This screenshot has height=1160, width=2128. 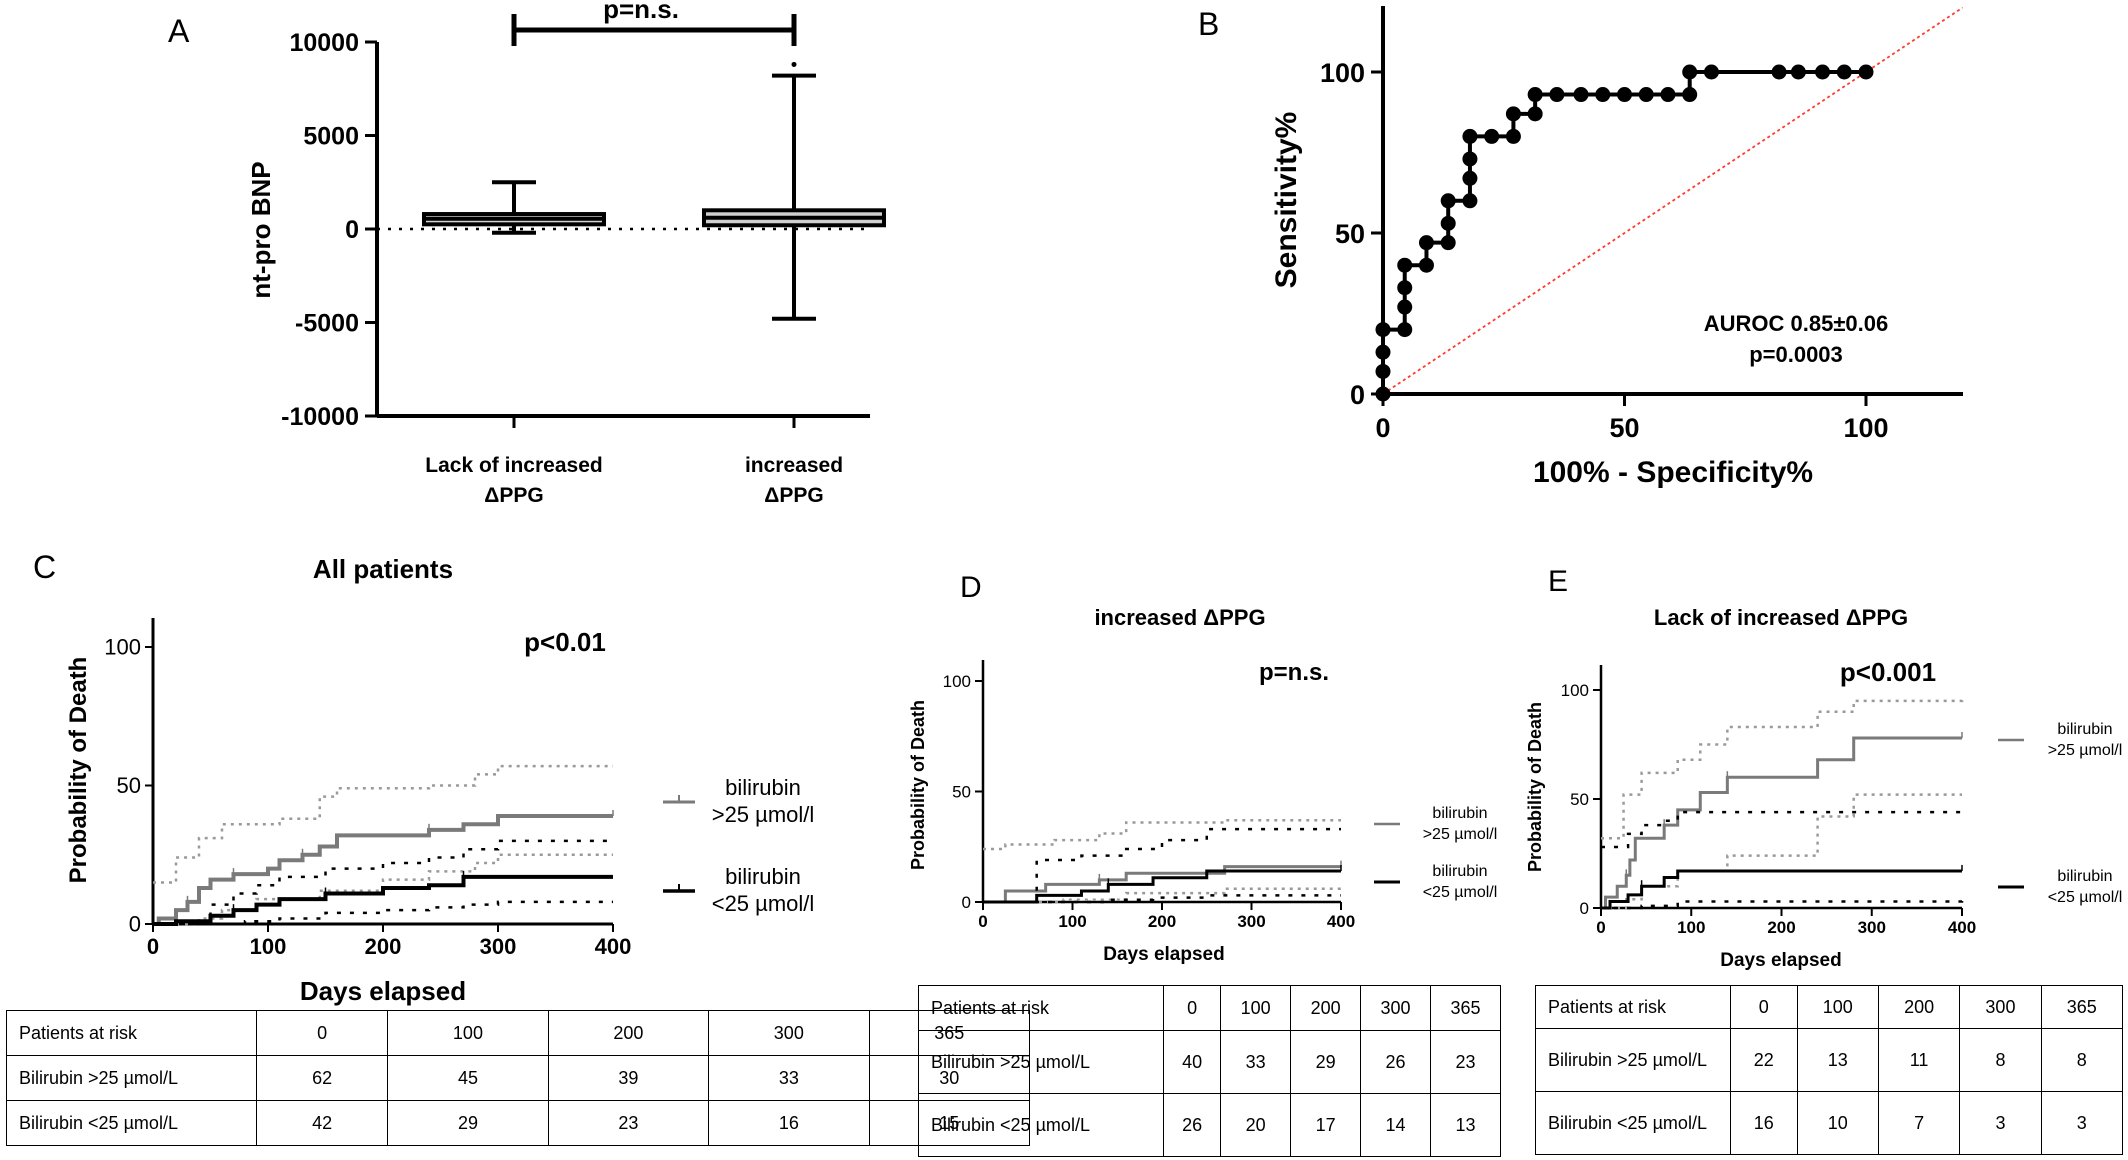 I want to click on panel-e-title: Lack of increased ΔPPG, so click(x=1781, y=617).